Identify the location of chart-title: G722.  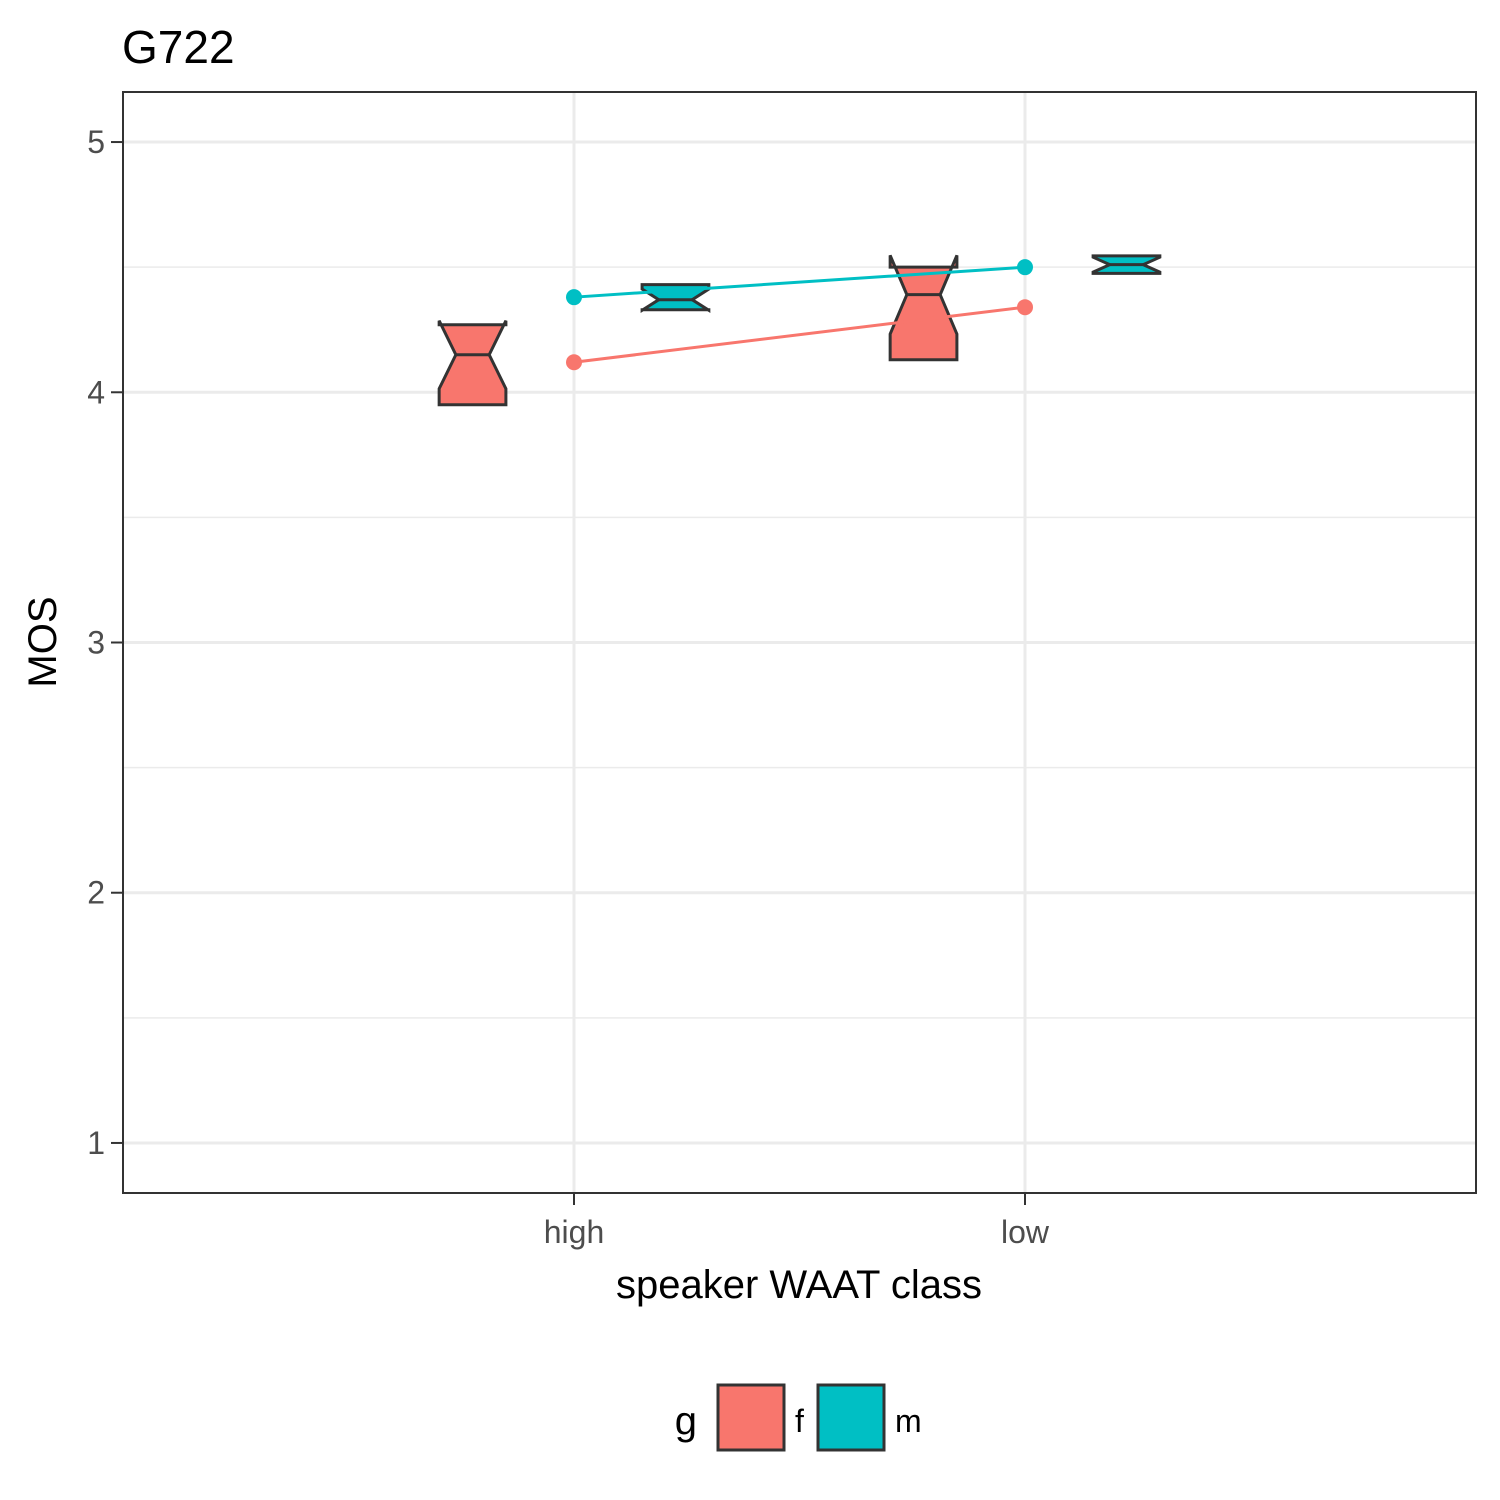
(178, 47).